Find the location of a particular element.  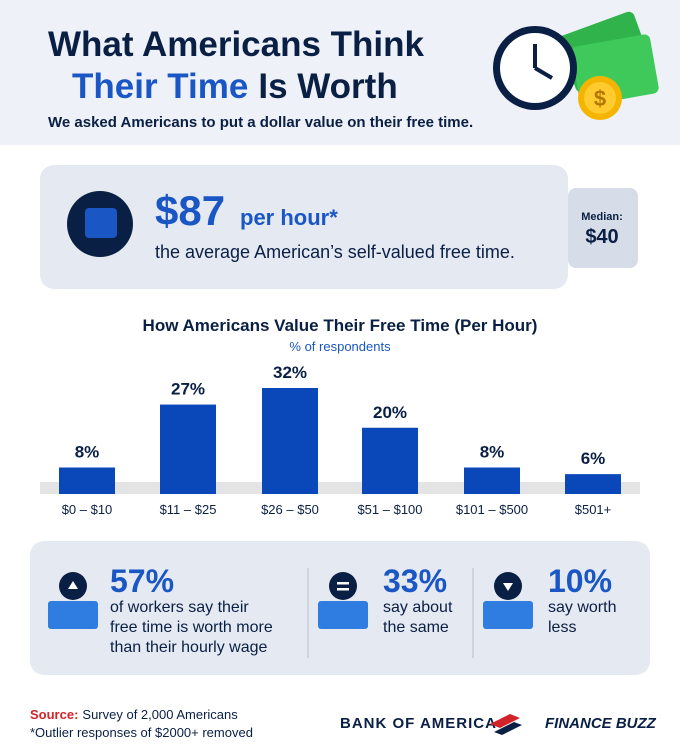

stat-value: 10% is located at coordinates (580, 581).